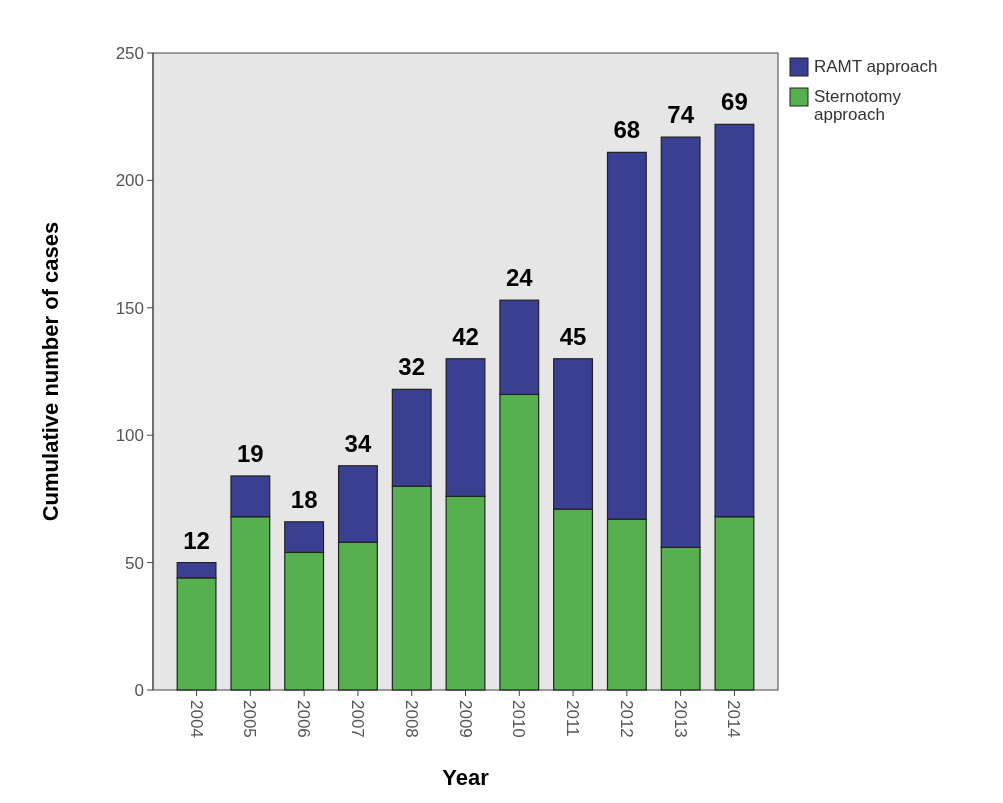  I want to click on y-tick-label: 50, so click(134, 563).